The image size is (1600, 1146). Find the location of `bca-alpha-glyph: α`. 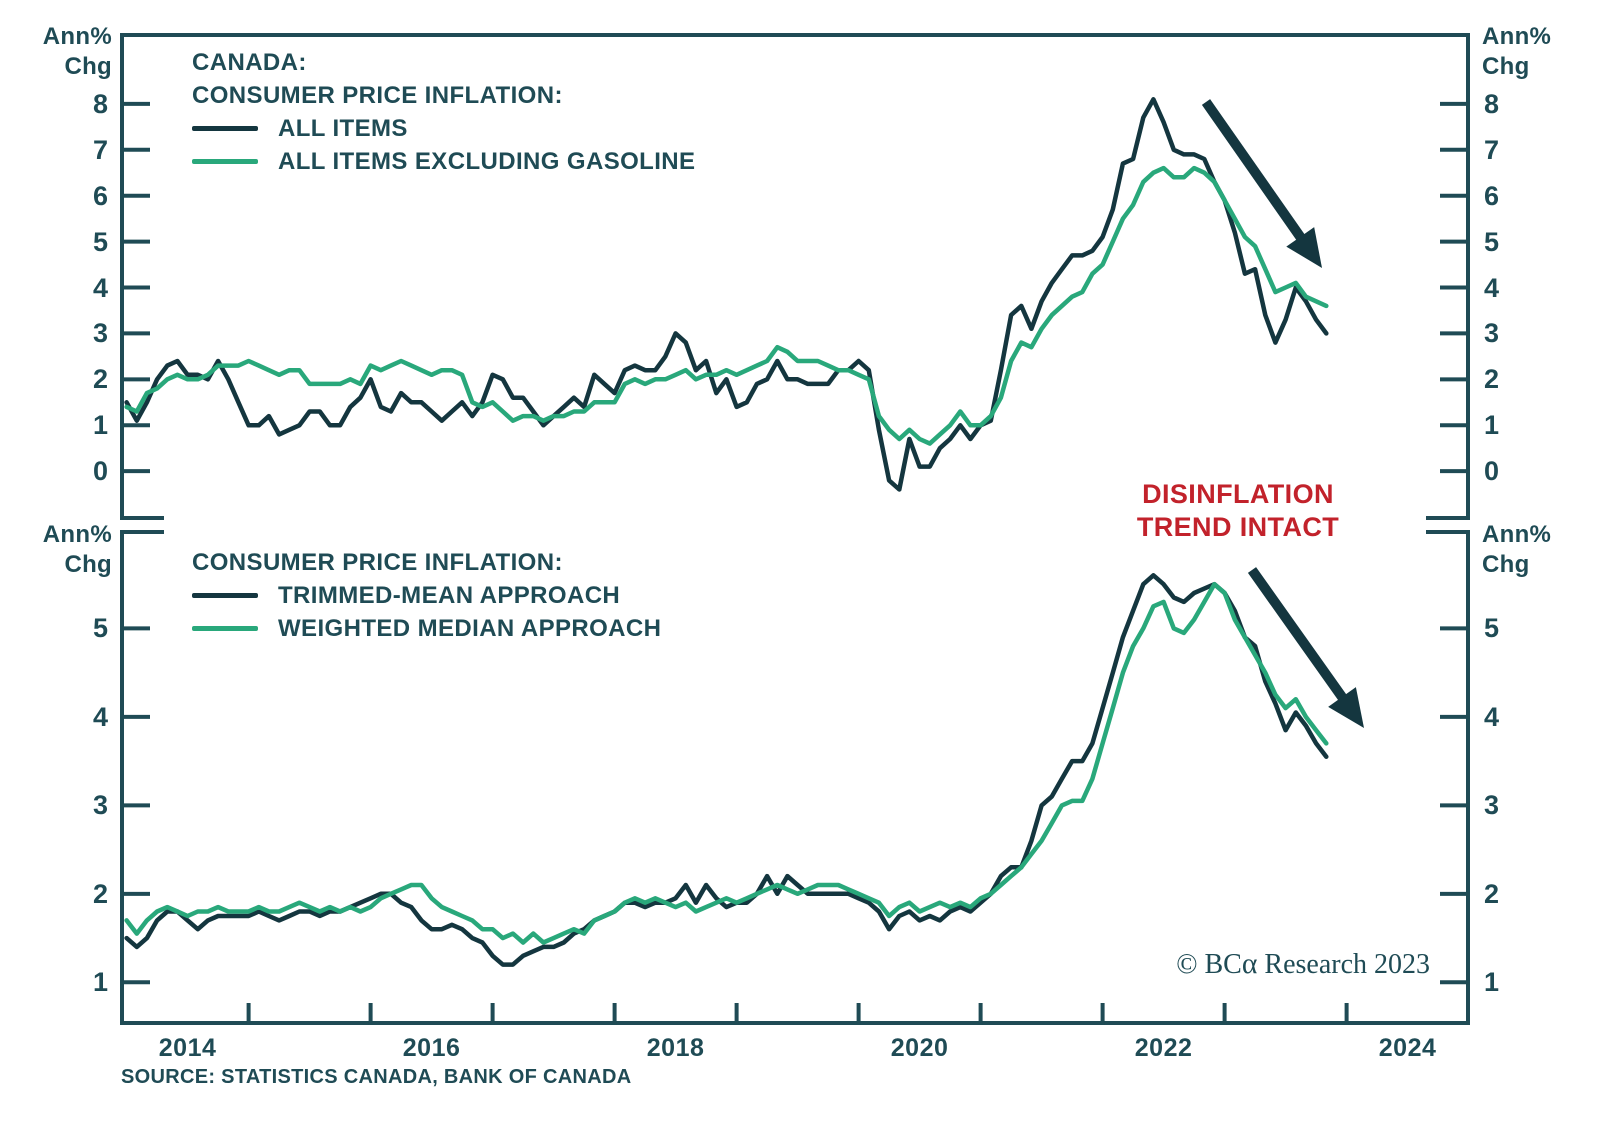

bca-alpha-glyph: α is located at coordinates (1249, 964).